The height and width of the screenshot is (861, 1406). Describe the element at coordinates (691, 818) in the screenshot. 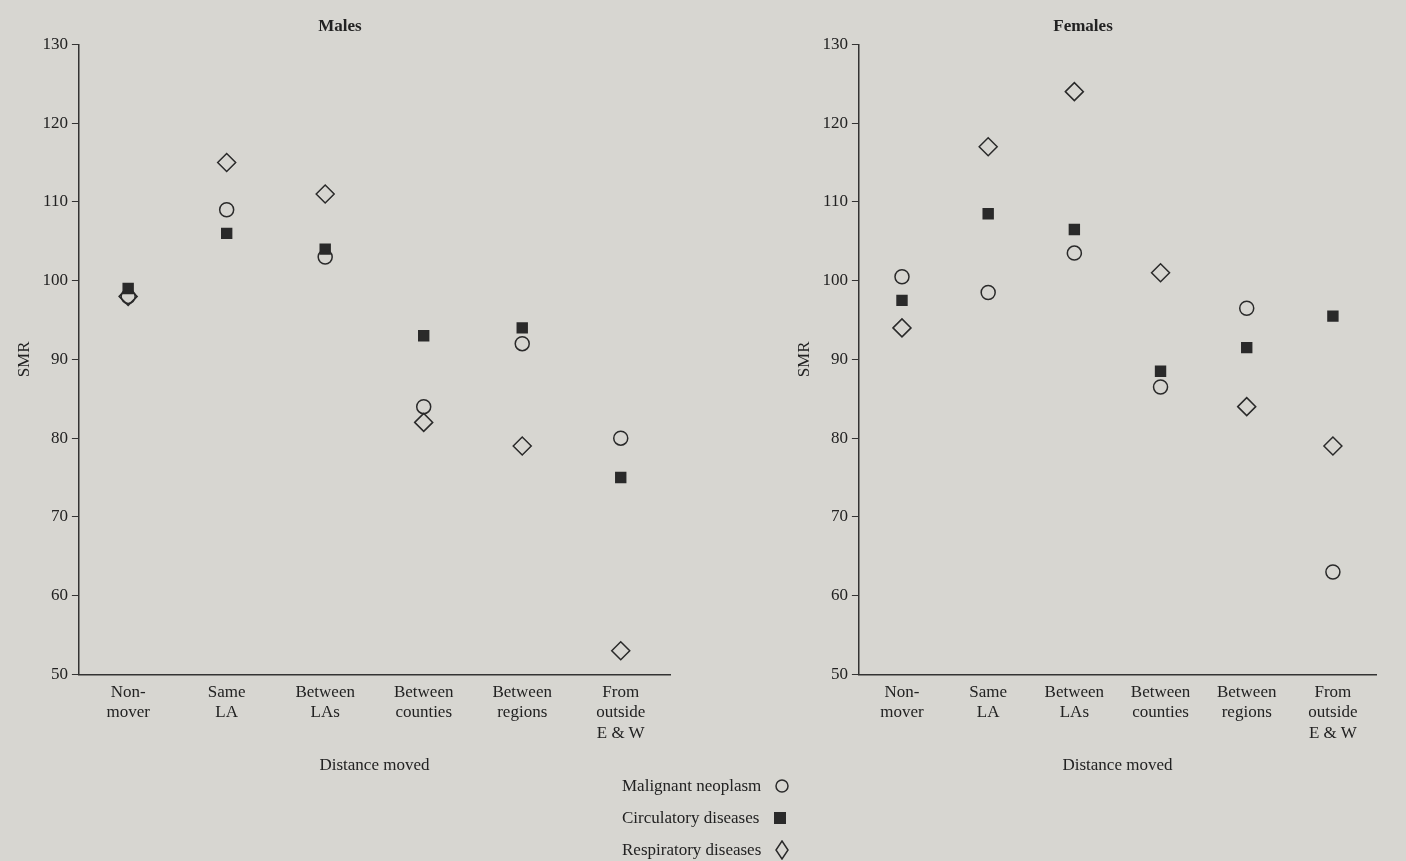

I see `legend-label: Circulatory diseases` at that location.